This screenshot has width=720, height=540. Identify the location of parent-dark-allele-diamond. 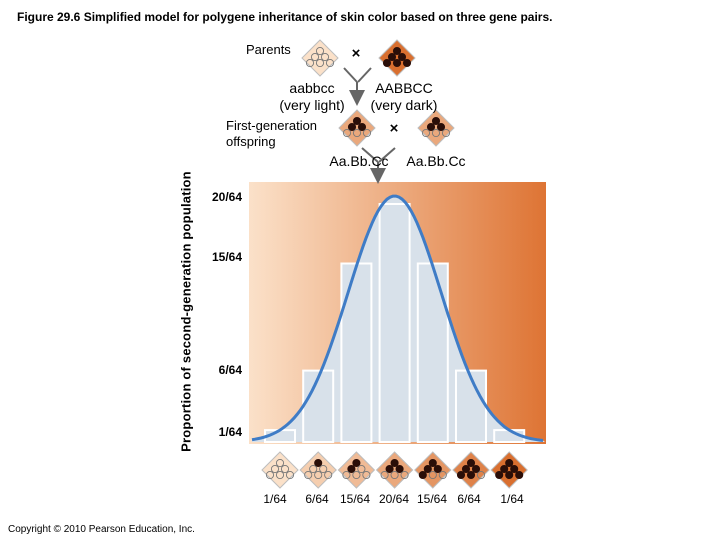
(397, 58).